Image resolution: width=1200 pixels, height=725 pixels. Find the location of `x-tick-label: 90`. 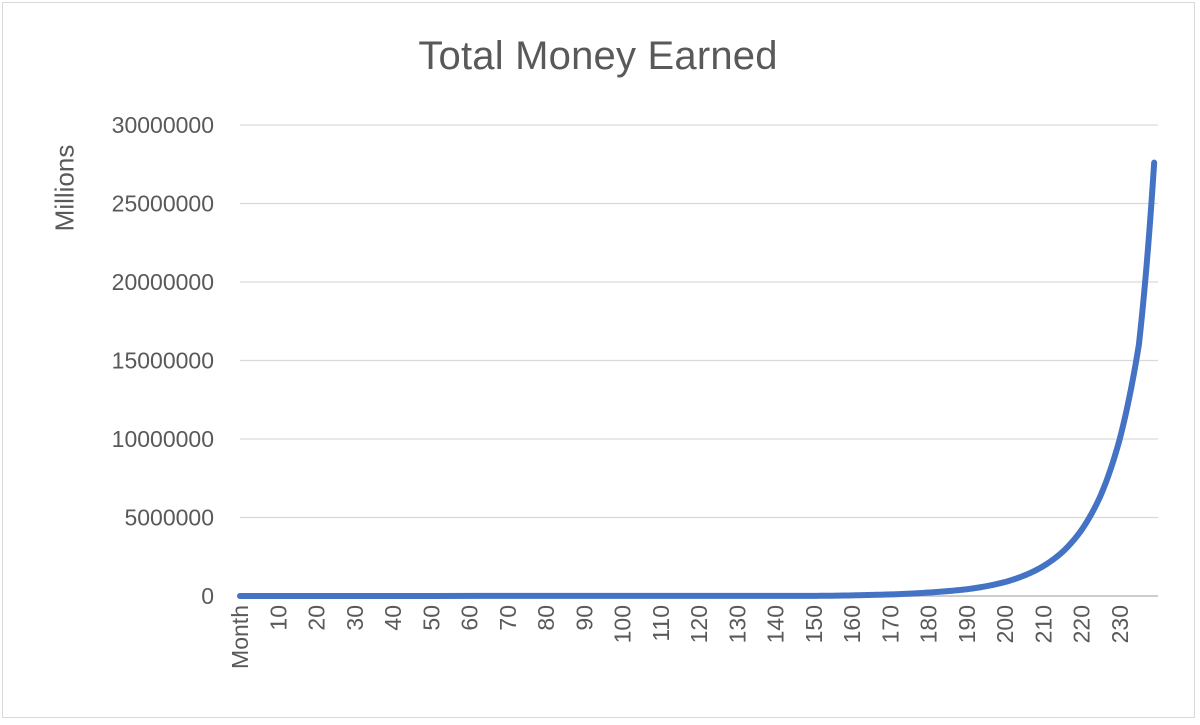

x-tick-label: 90 is located at coordinates (584, 618).